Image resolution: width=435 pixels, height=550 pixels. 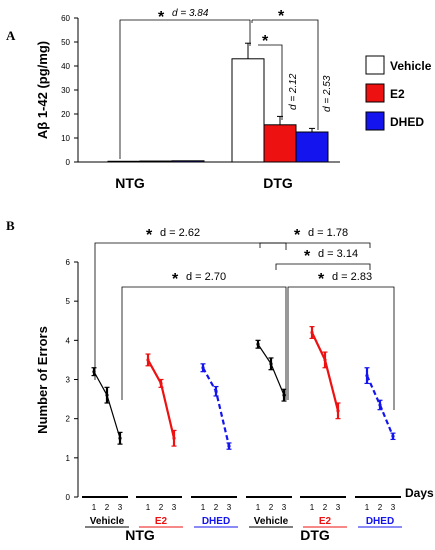 I want to click on effect-size-a-3: d = 2.53, so click(x=327, y=93).